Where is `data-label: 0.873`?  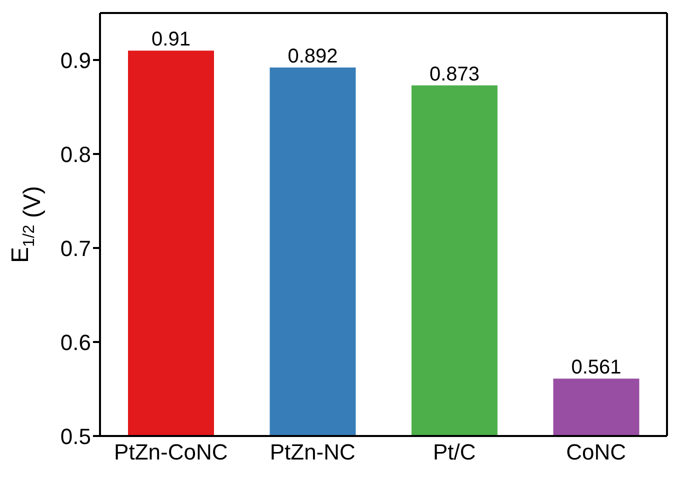
data-label: 0.873 is located at coordinates (454, 74).